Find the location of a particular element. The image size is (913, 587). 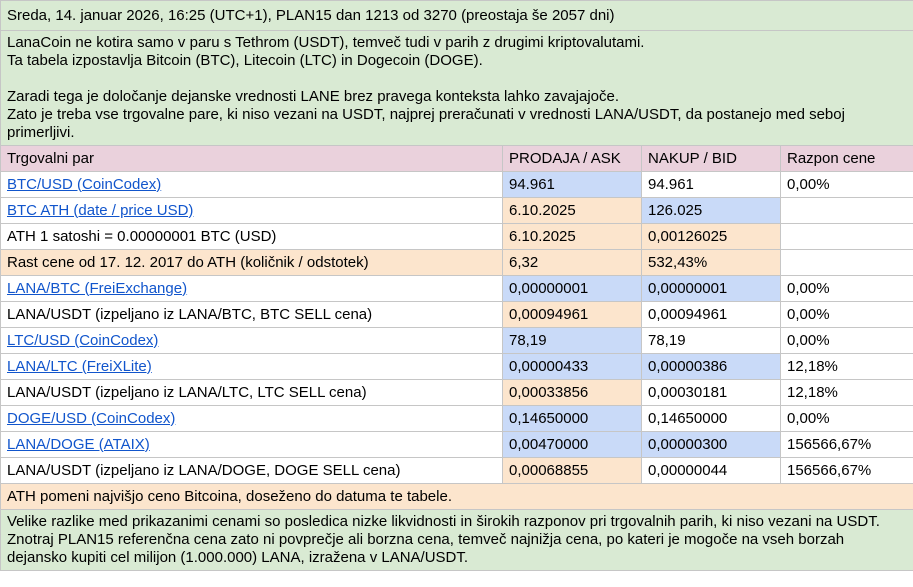

bid-cell: 0,14650000 is located at coordinates (711, 418).